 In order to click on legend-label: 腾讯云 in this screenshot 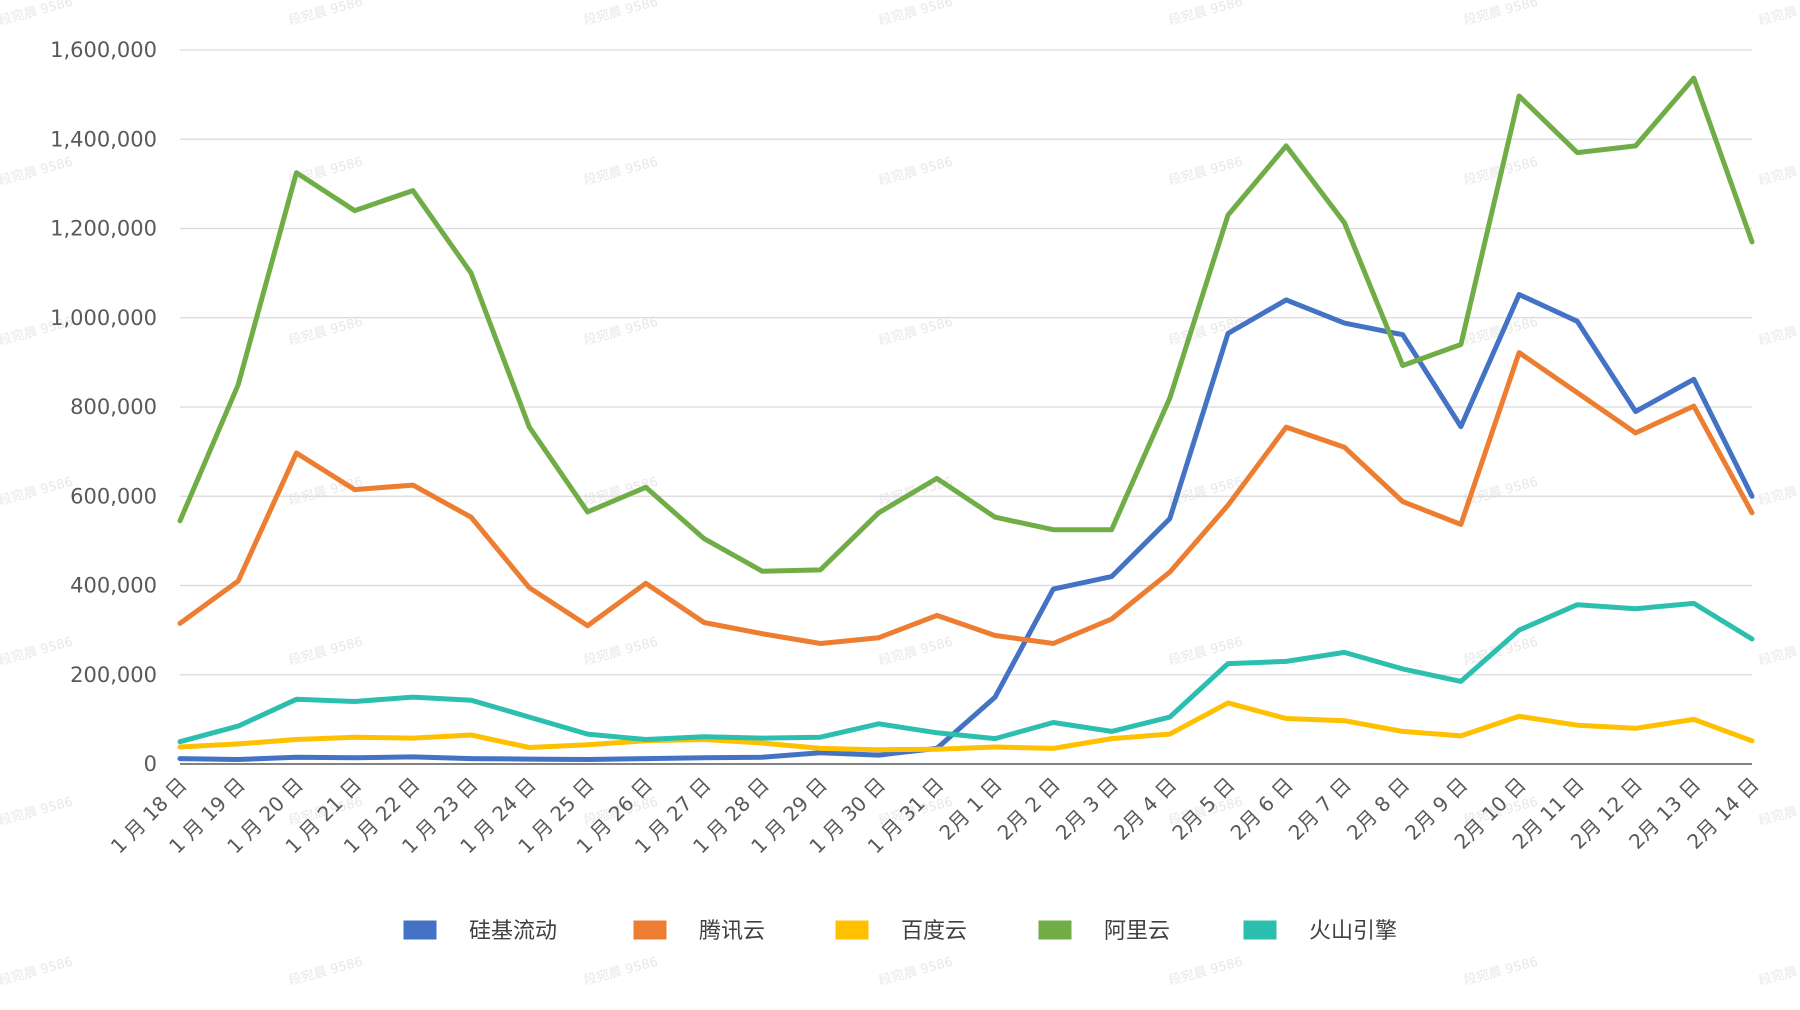, I will do `click(732, 931)`.